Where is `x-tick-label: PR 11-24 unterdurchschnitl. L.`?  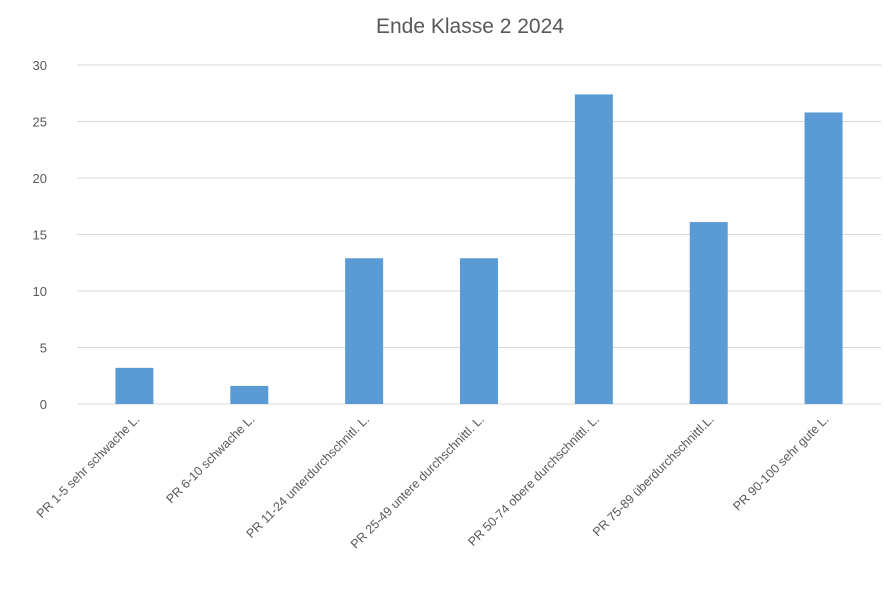
x-tick-label: PR 11-24 unterdurchschnitl. L. is located at coordinates (308, 476).